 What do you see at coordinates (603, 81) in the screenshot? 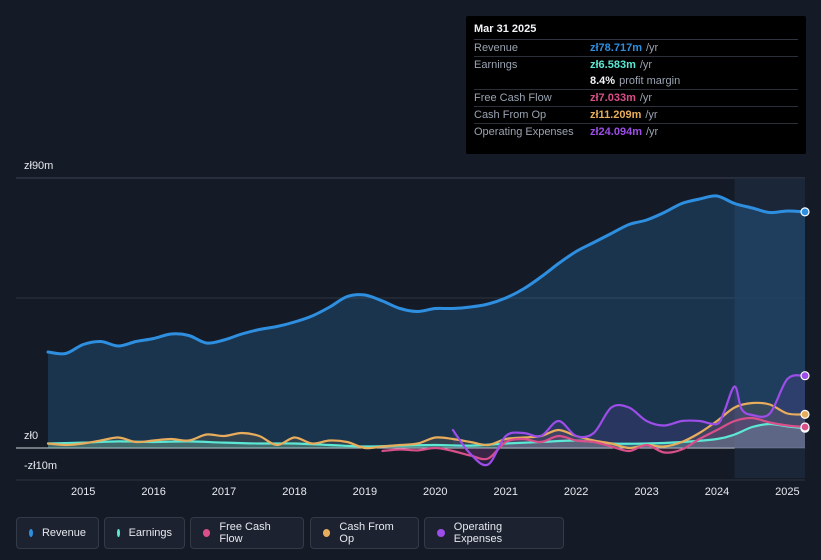
I see `tooltip-margin-value: 8.4%` at bounding box center [603, 81].